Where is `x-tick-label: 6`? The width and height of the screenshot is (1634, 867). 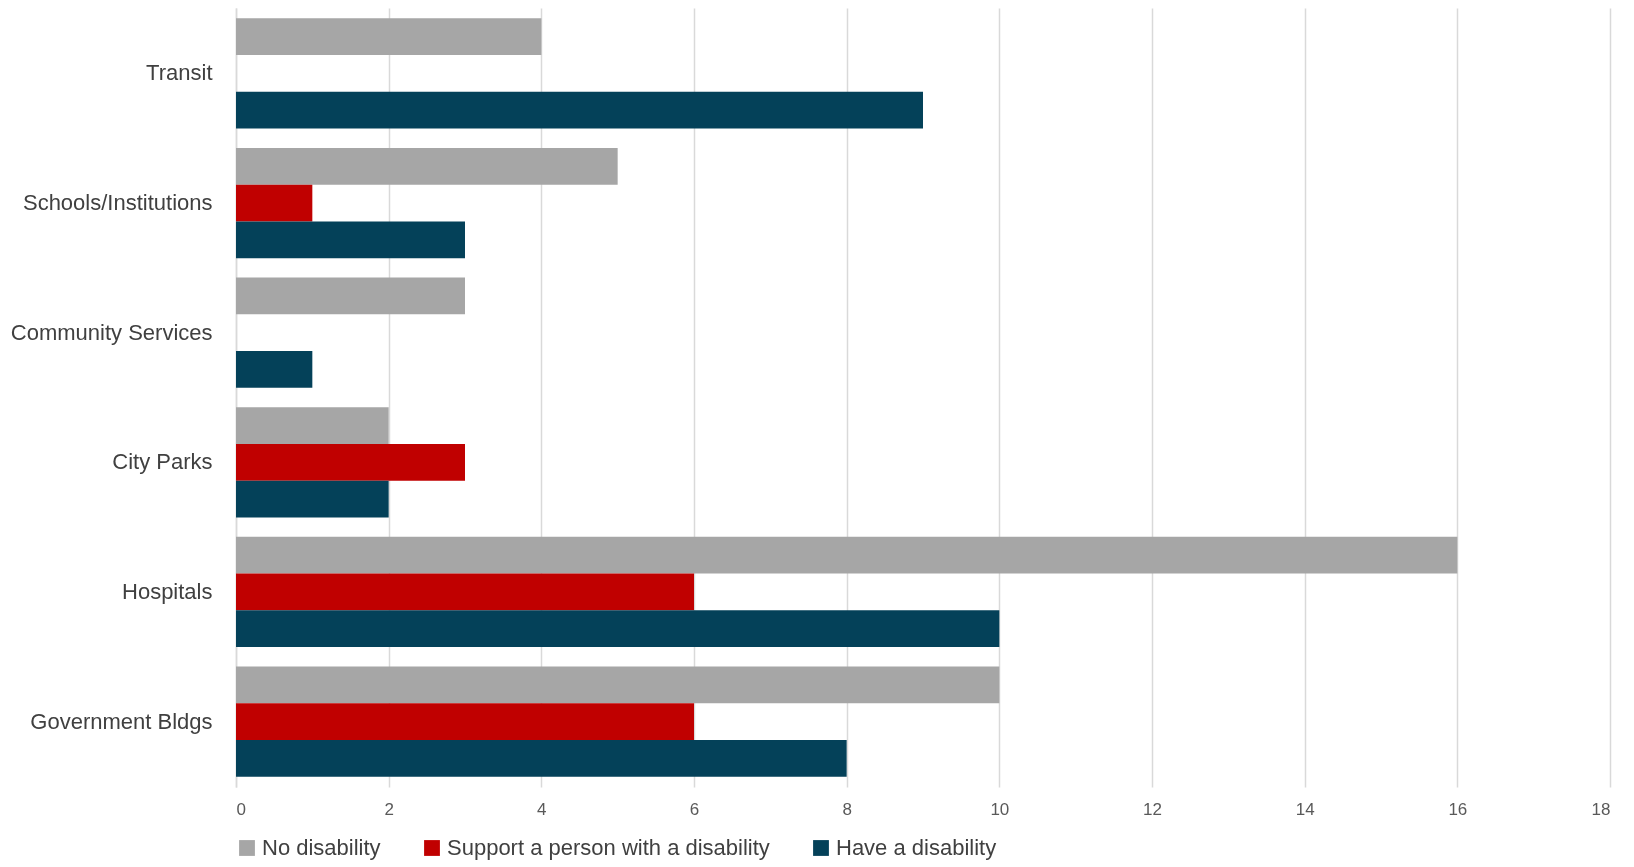 x-tick-label: 6 is located at coordinates (694, 809).